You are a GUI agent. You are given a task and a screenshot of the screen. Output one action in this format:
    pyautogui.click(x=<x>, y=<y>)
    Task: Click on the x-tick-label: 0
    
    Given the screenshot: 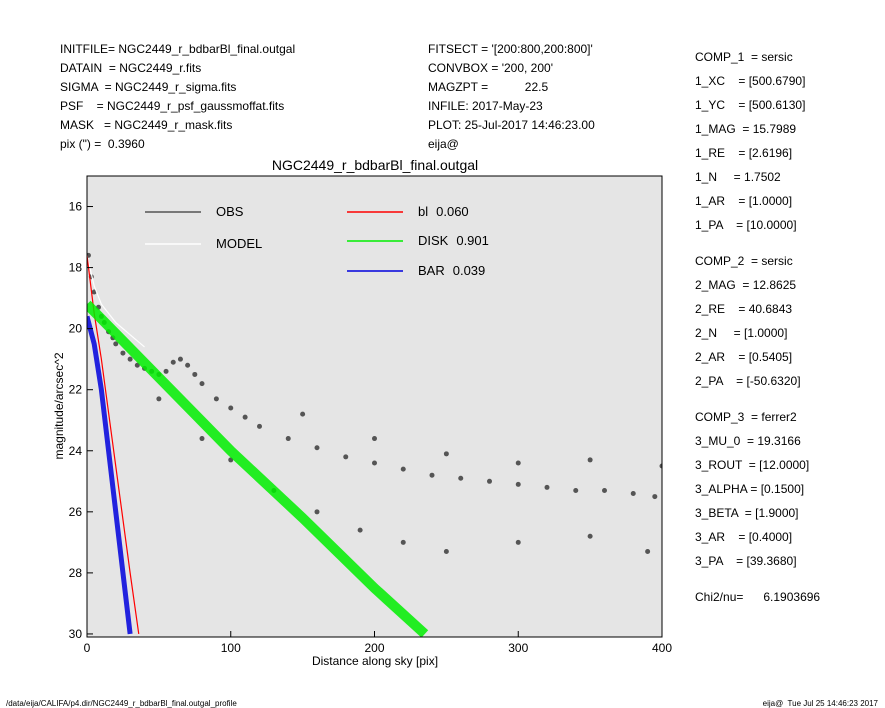 What is the action you would take?
    pyautogui.click(x=87, y=648)
    